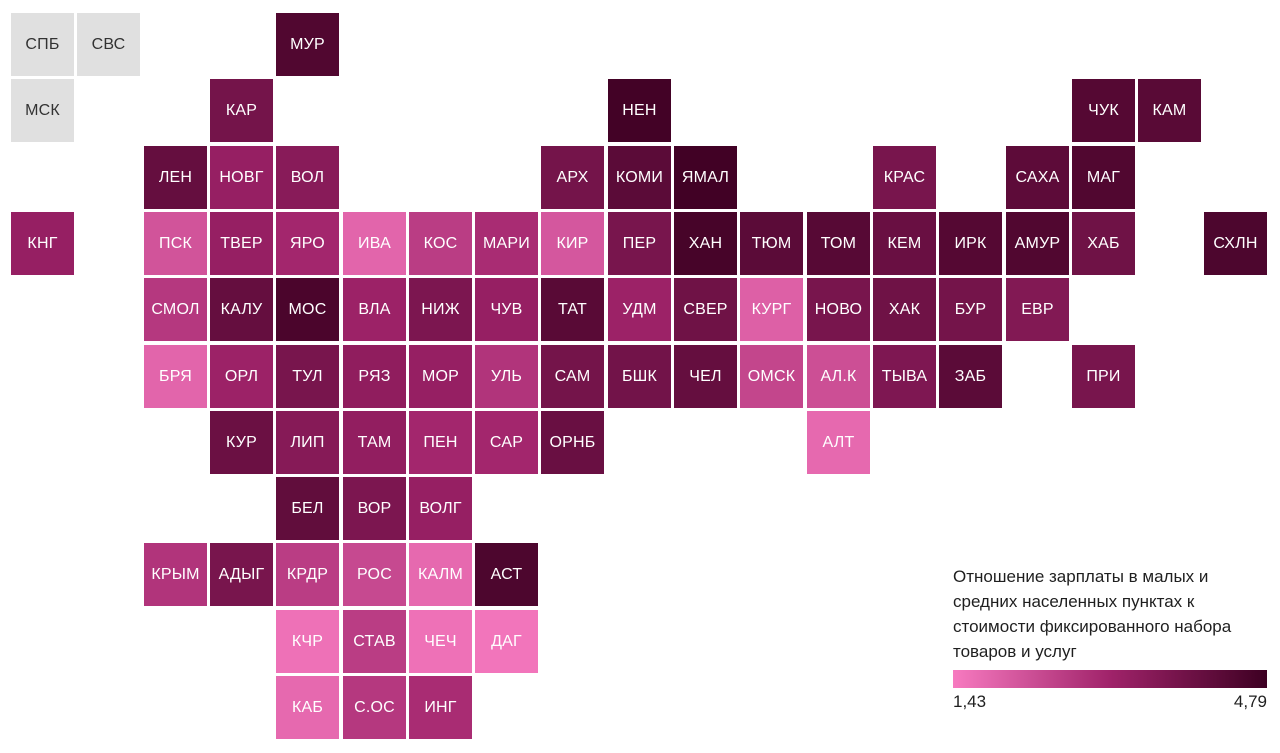  Describe the element at coordinates (440, 641) in the screenshot. I see `region-tile: ЧЕЧ` at that location.